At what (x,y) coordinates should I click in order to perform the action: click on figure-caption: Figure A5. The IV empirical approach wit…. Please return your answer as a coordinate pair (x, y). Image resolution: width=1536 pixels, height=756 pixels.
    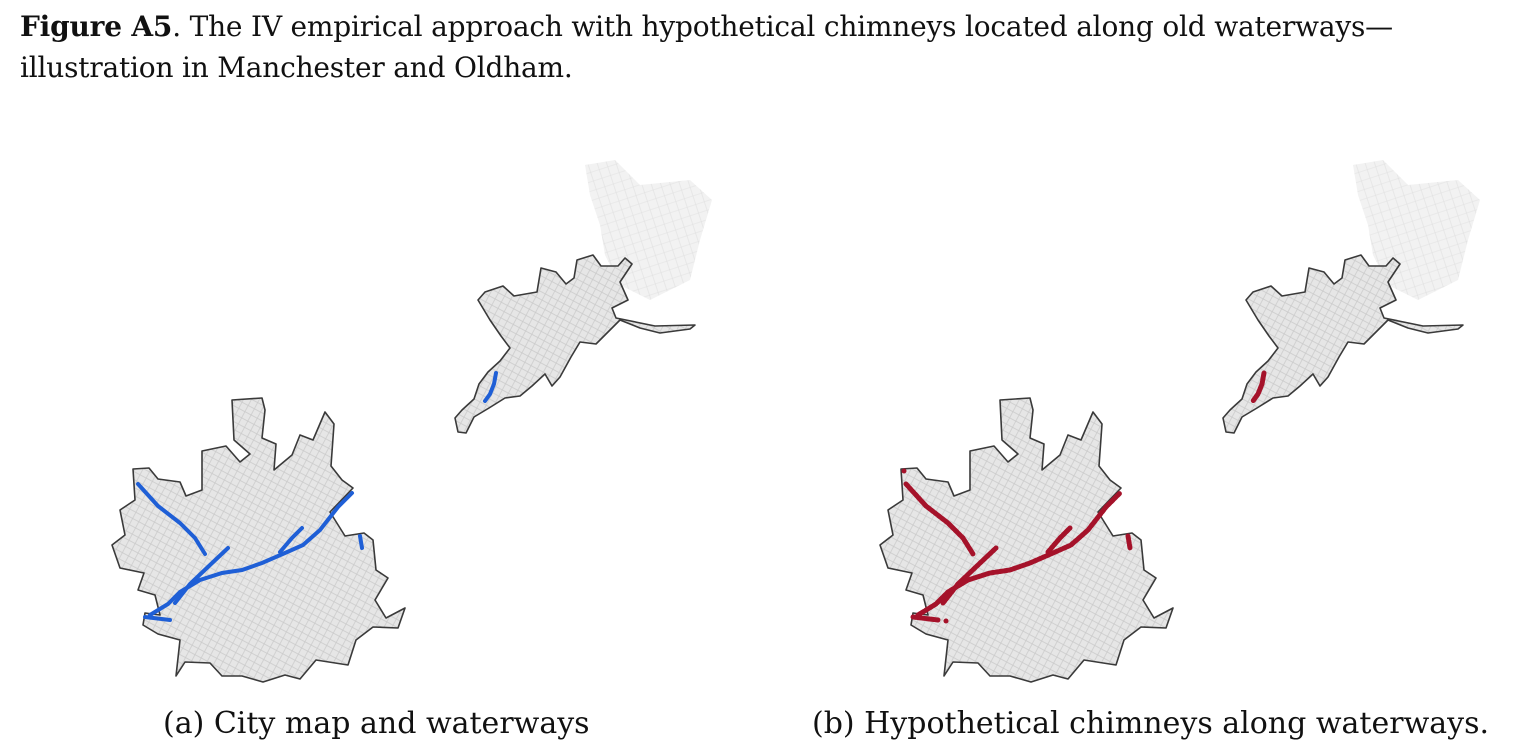
    Looking at the image, I should click on (772, 47).